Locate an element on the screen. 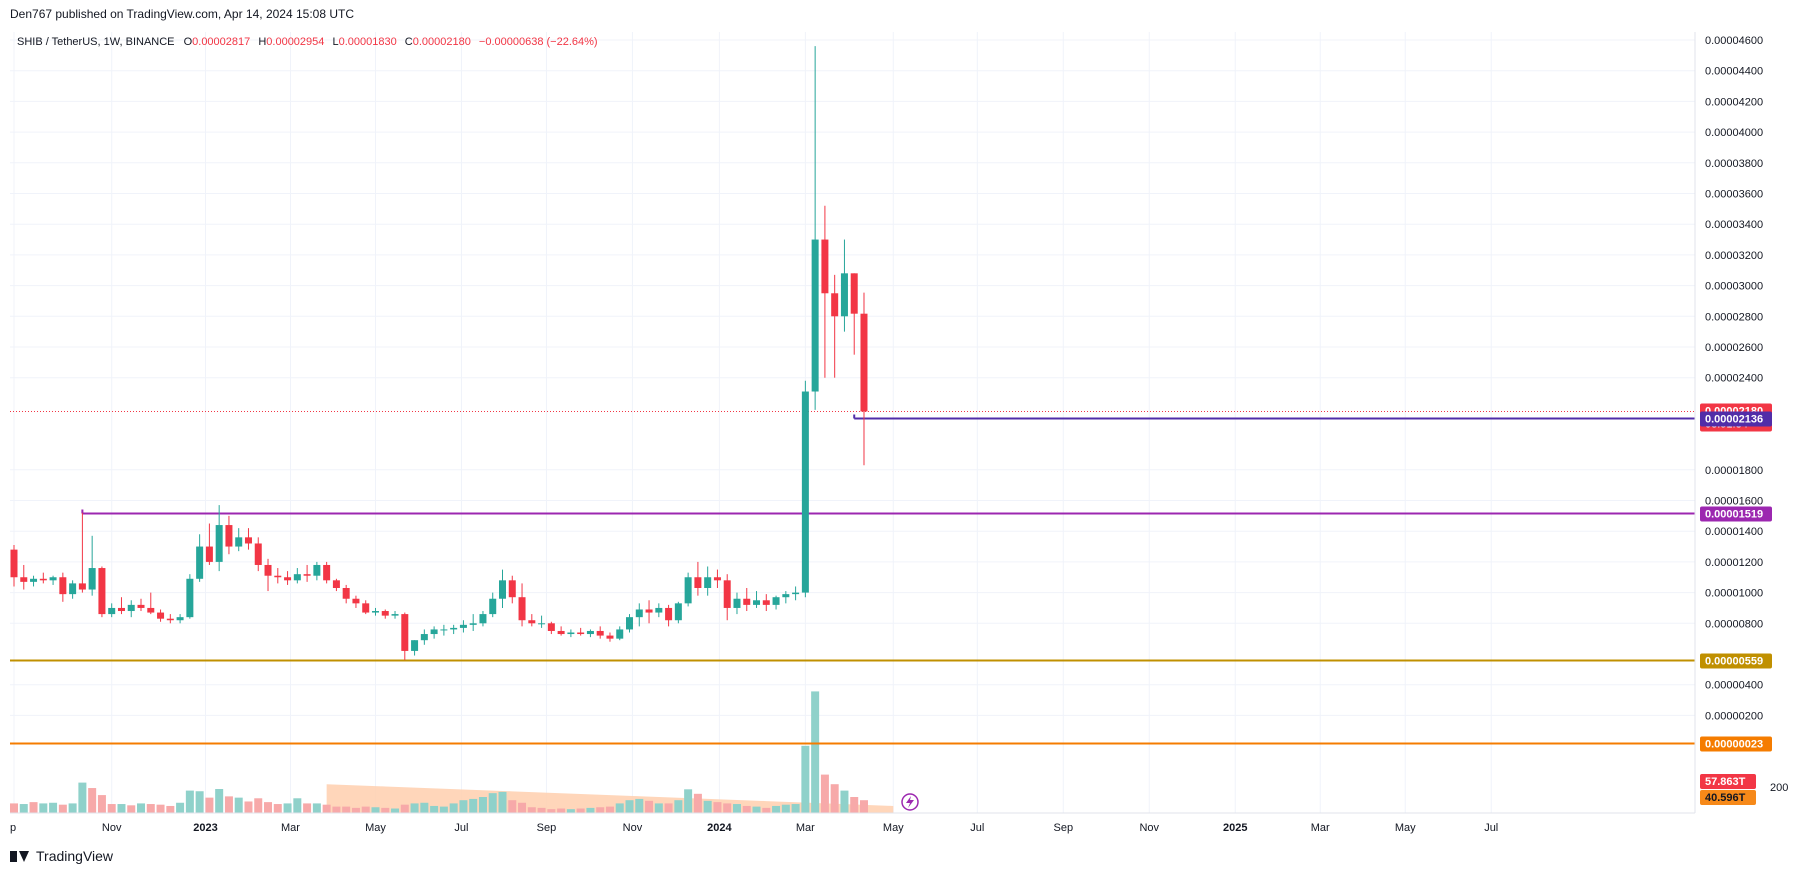 This screenshot has width=1794, height=877. y-tick-label: 0.00001000 is located at coordinates (1734, 594).